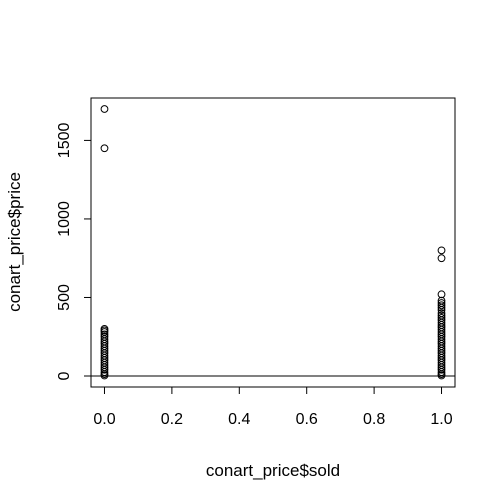  What do you see at coordinates (273, 407) in the screenshot?
I see `x-axis: 0.0 0.2 0.4 0.6 0.8 1.0` at bounding box center [273, 407].